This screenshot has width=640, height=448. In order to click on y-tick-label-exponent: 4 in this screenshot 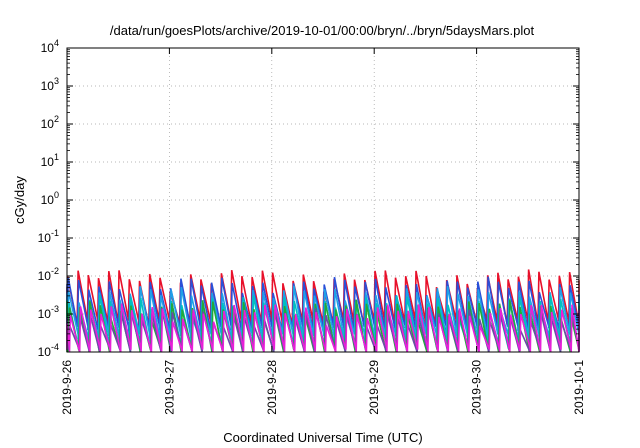, I will do `click(56, 43)`.